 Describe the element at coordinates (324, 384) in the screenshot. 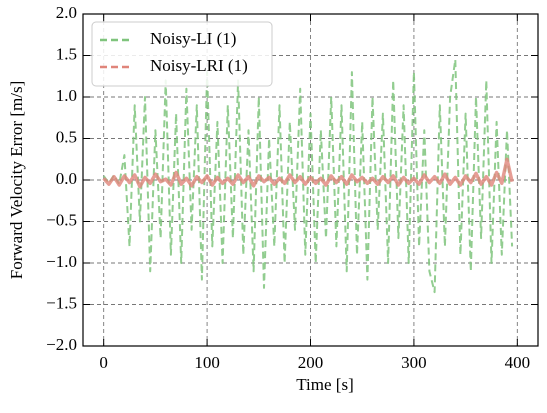

I see `x-axis-label: Time [s]` at that location.